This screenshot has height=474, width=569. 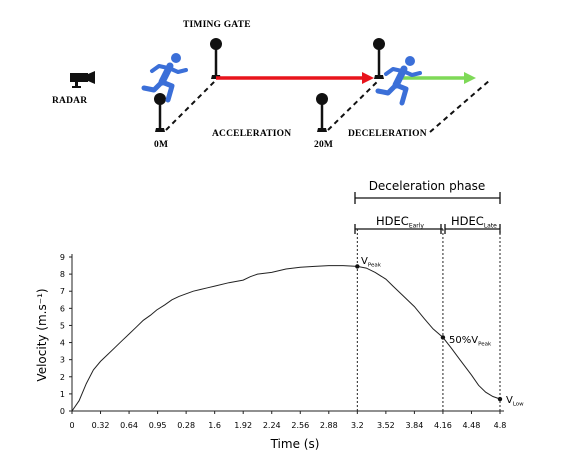 What do you see at coordinates (186, 425) in the screenshot?
I see `x-tick-label: 0.28` at bounding box center [186, 425].